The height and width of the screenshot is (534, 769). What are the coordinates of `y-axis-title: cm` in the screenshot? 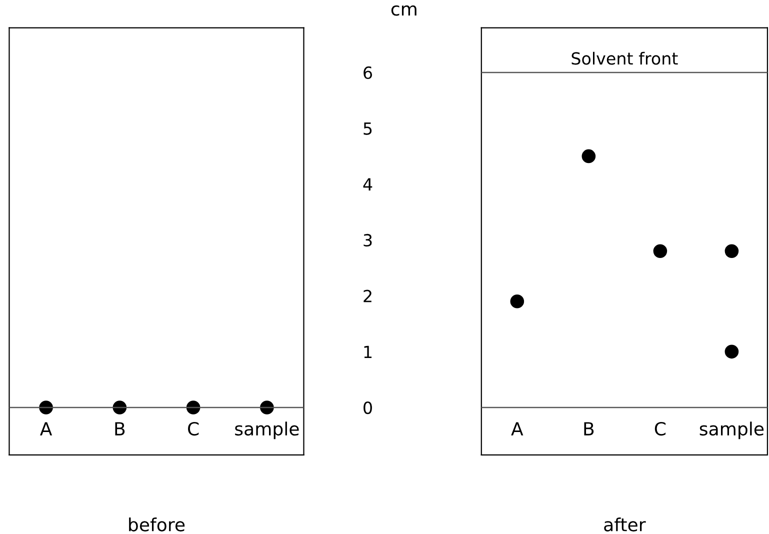 It's located at (403, 10).